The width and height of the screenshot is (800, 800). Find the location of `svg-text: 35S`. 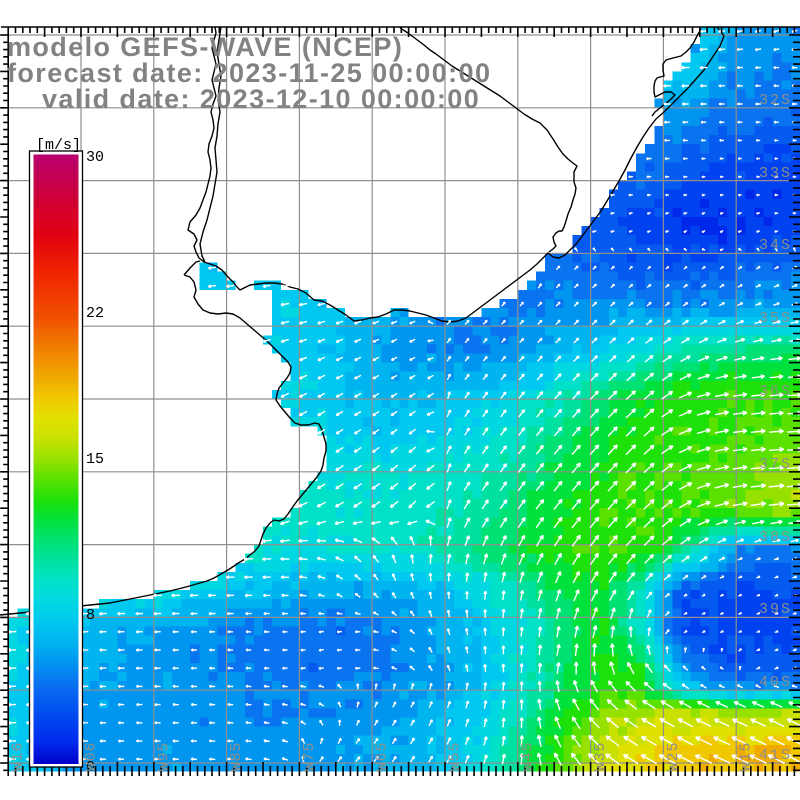

svg-text: 35S is located at coordinates (775, 318).